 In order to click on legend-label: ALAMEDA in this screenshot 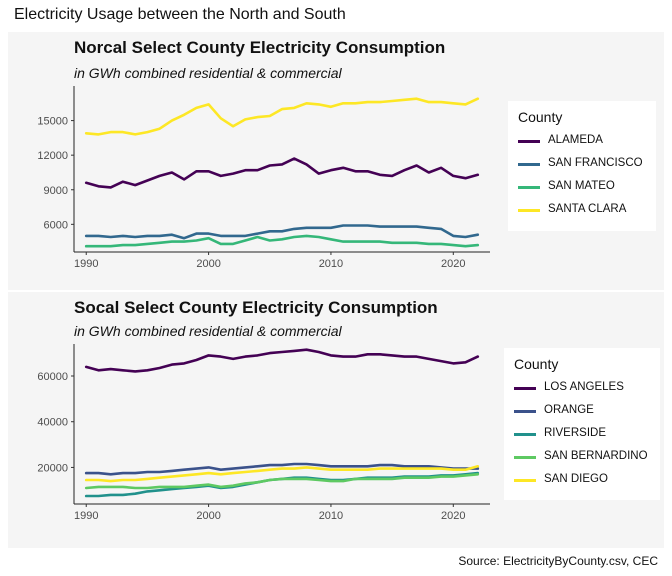, I will do `click(575, 140)`.